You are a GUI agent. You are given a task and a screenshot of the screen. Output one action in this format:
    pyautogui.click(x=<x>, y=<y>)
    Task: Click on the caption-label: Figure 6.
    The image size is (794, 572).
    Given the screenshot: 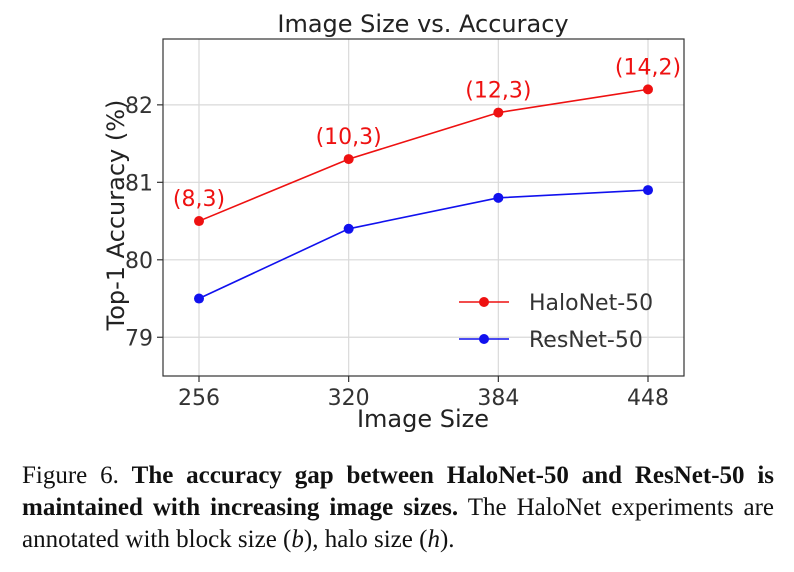 What is the action you would take?
    pyautogui.click(x=70, y=475)
    